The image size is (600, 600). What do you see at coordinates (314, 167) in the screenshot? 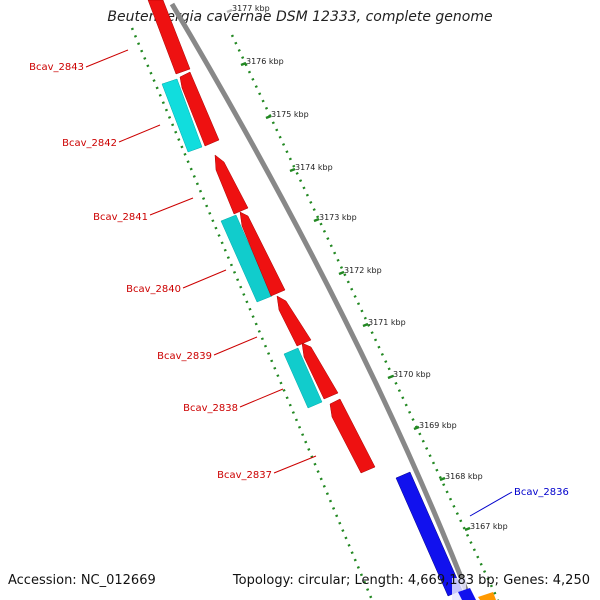
I see `scale-tick-label: 3174 kbp` at bounding box center [314, 167].